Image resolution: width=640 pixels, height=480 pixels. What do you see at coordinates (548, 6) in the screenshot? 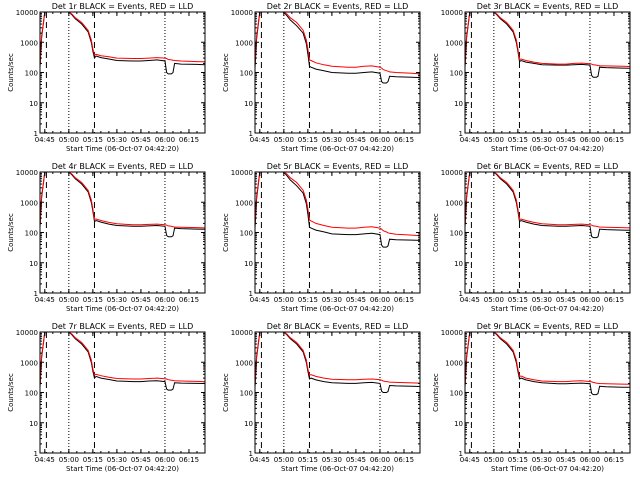
I see `panel-title: Det 3r BLACK = Events, RED = LLD` at bounding box center [548, 6].